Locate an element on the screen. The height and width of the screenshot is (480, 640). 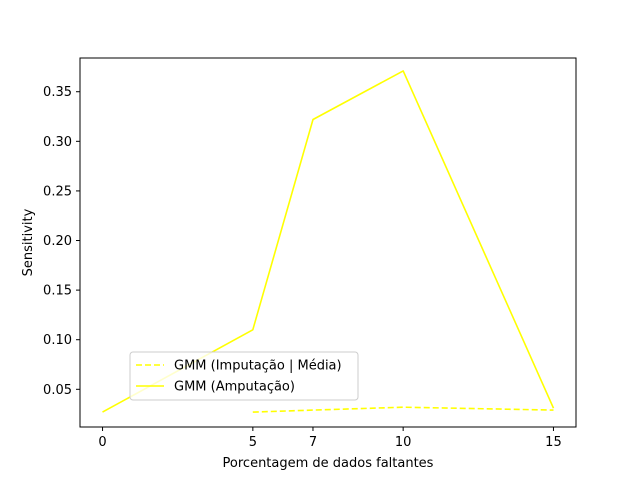
y-axis-label: Sensitivity is located at coordinates (28, 242).